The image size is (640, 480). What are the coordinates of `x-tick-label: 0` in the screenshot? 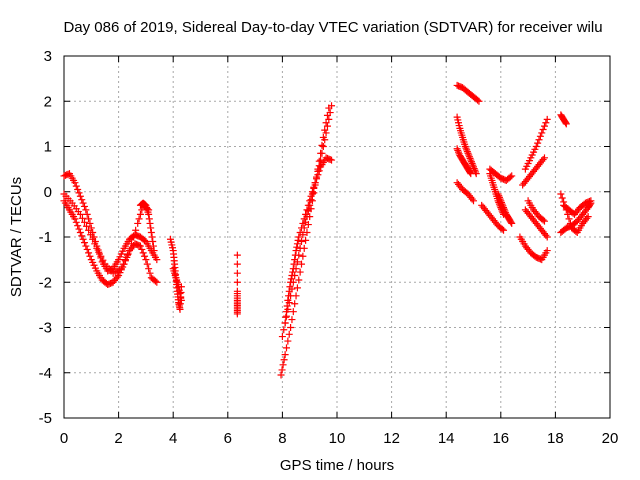 It's located at (64, 438).